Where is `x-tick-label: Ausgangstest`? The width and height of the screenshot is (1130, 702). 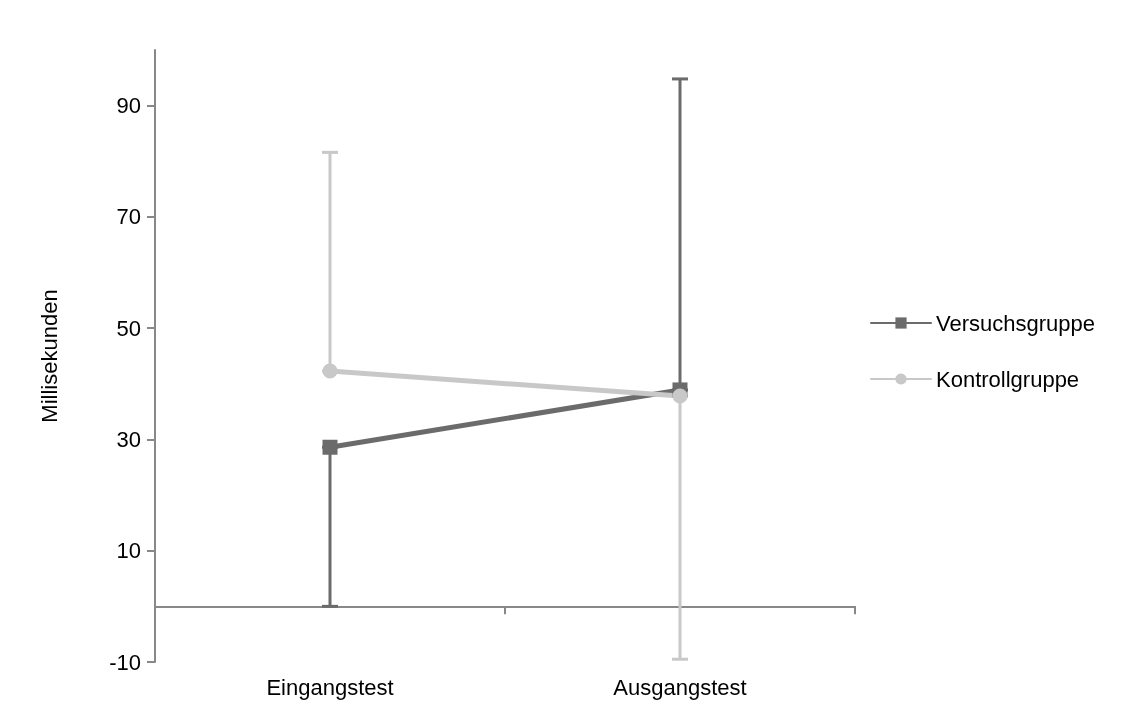 x-tick-label: Ausgangstest is located at coordinates (680, 687).